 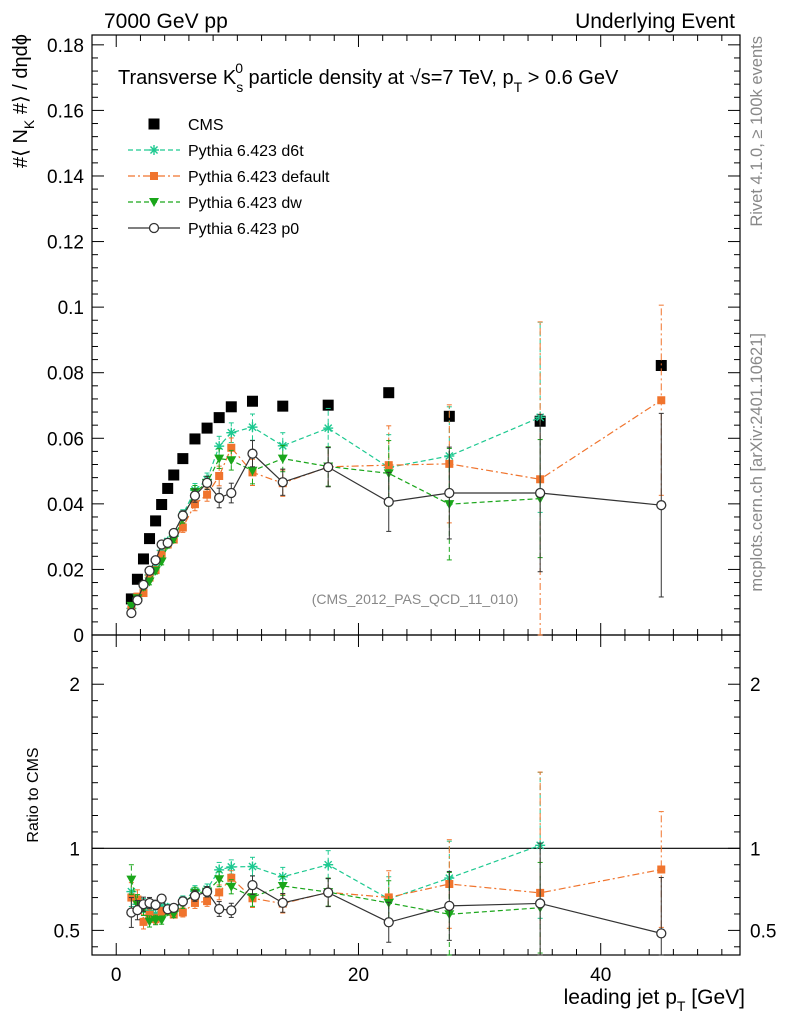 What do you see at coordinates (67, 931) in the screenshot?
I see `ratio-y-tick-label: 0.5` at bounding box center [67, 931].